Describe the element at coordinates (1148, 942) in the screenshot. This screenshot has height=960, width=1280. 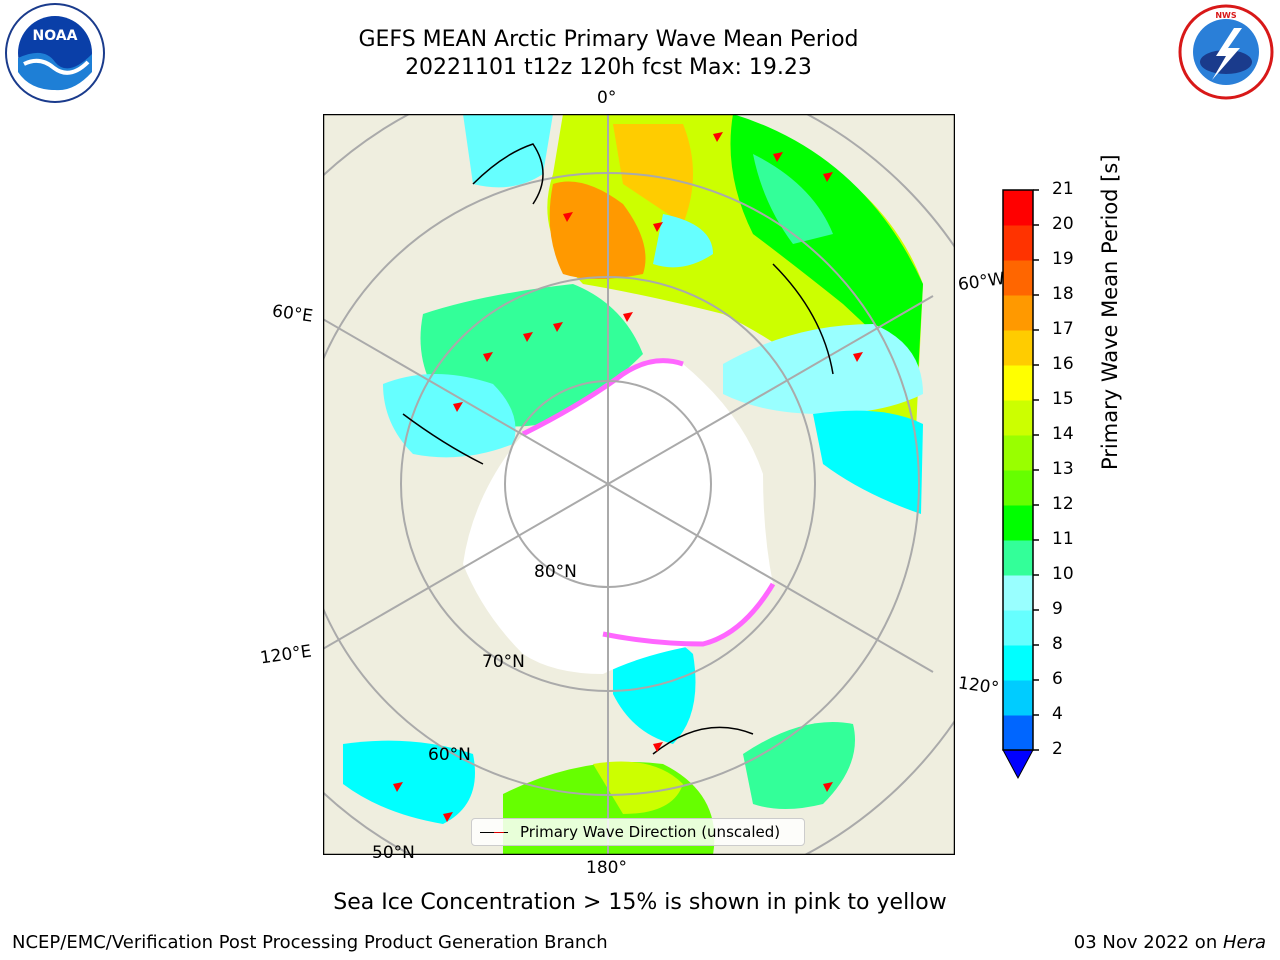
I see `footer-date: 03 Nov 2022 on` at that location.